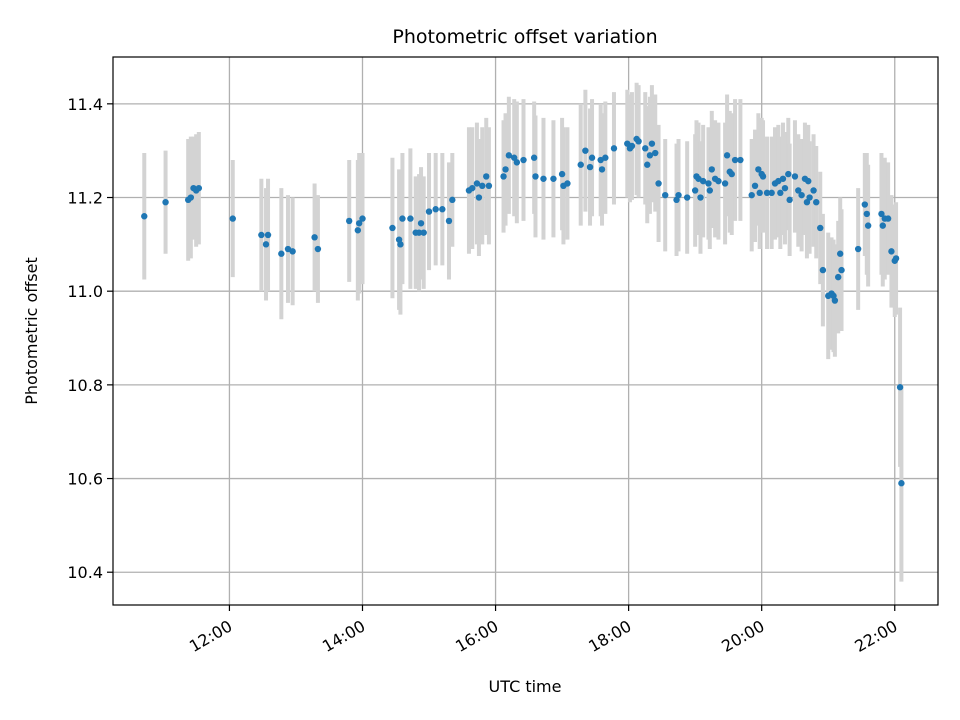 This screenshot has height=720, width=960. What do you see at coordinates (85, 572) in the screenshot?
I see `y-tick-label: 10.4` at bounding box center [85, 572].